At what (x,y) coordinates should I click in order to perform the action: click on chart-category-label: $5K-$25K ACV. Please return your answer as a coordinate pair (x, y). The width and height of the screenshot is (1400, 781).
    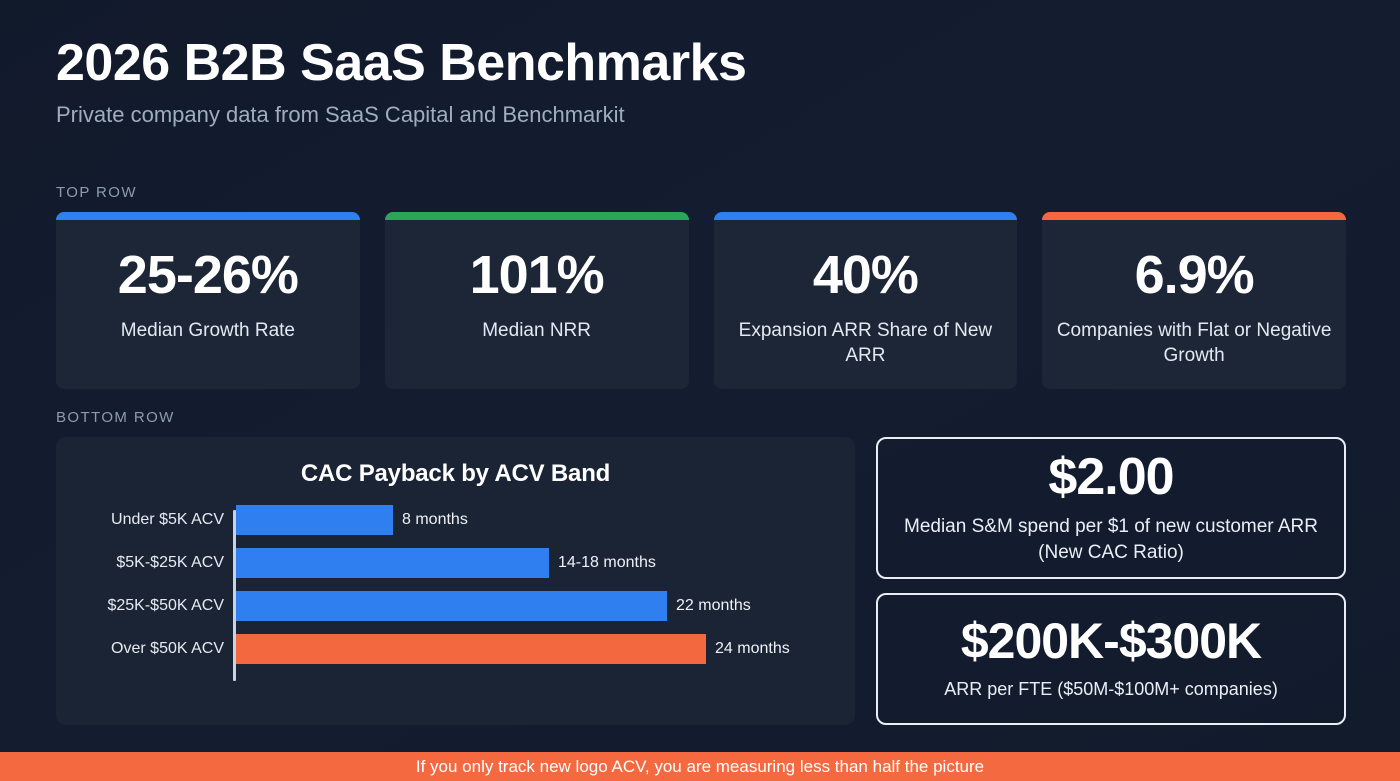
    Looking at the image, I should click on (170, 562).